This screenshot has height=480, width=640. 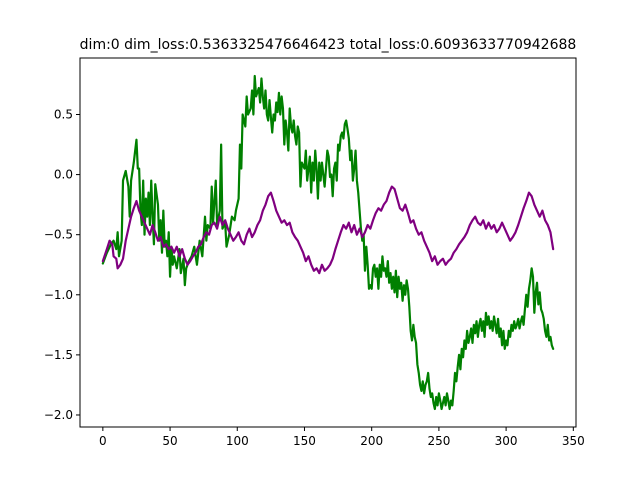 What do you see at coordinates (169, 441) in the screenshot?
I see `x-tick-label: 50` at bounding box center [169, 441].